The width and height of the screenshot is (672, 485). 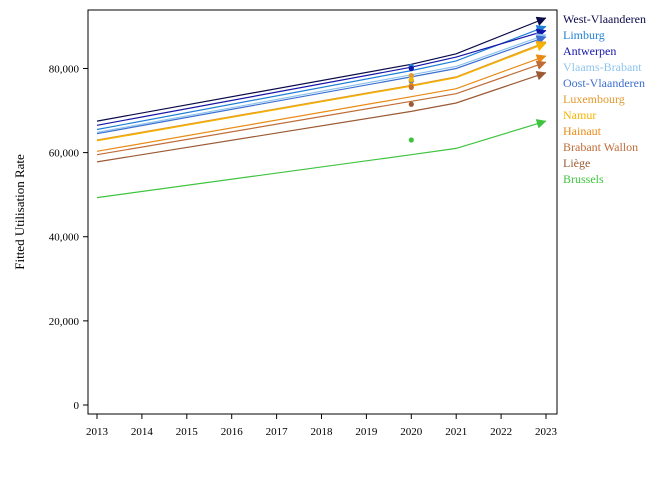 What do you see at coordinates (411, 432) in the screenshot?
I see `x-tick-label: 2020` at bounding box center [411, 432].